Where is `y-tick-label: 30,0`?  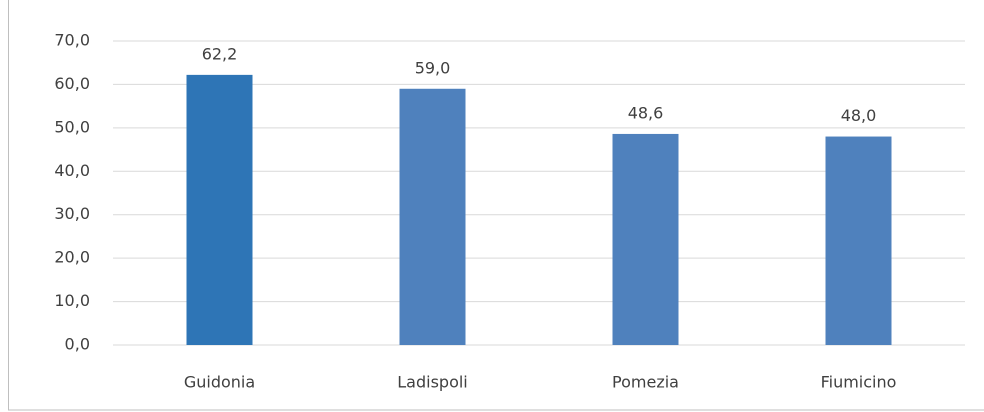
y-tick-label: 30,0 is located at coordinates (72, 213).